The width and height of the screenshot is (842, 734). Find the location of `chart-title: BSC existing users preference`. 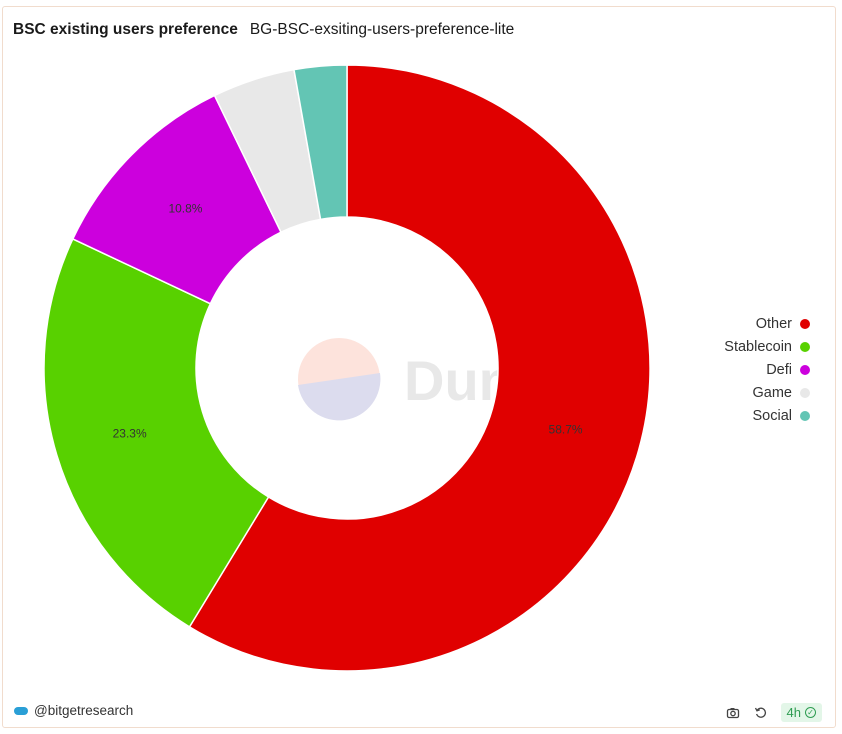

chart-title: BSC existing users preference is located at coordinates (125, 29).